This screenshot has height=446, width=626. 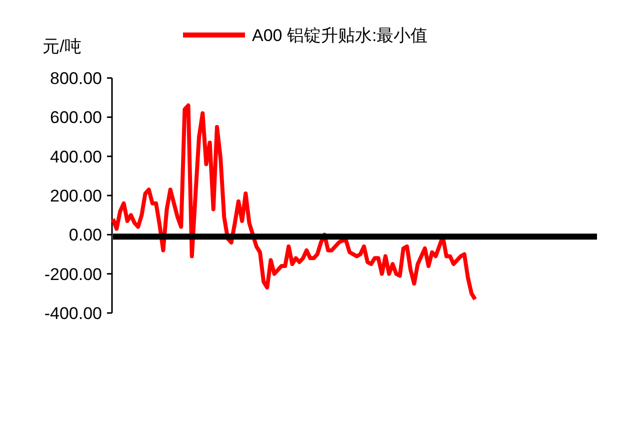 I want to click on y-tick-label: 200.00, so click(x=76, y=196).